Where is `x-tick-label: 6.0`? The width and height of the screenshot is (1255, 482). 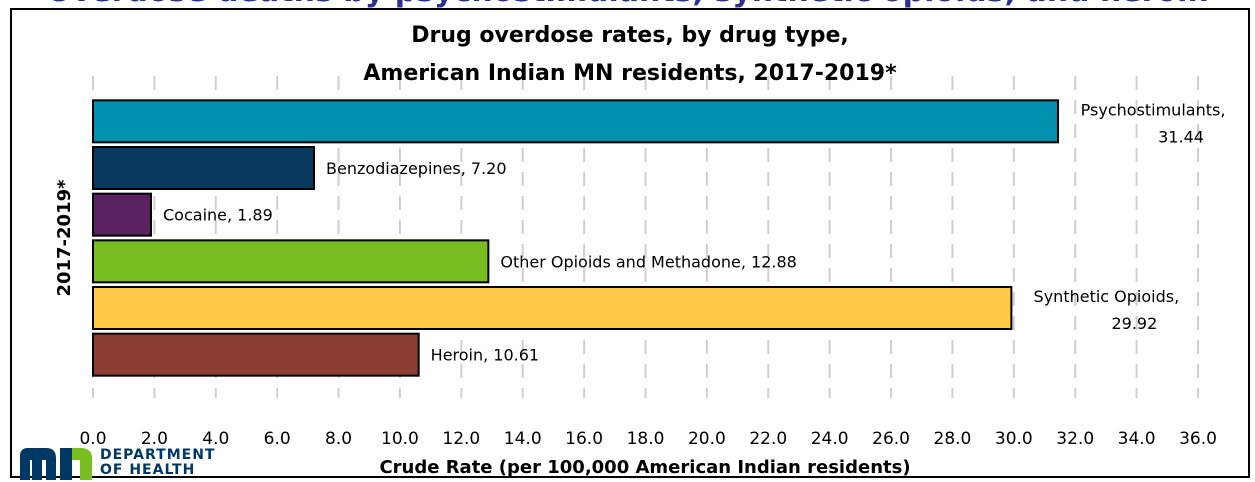
x-tick-label: 6.0 is located at coordinates (277, 439).